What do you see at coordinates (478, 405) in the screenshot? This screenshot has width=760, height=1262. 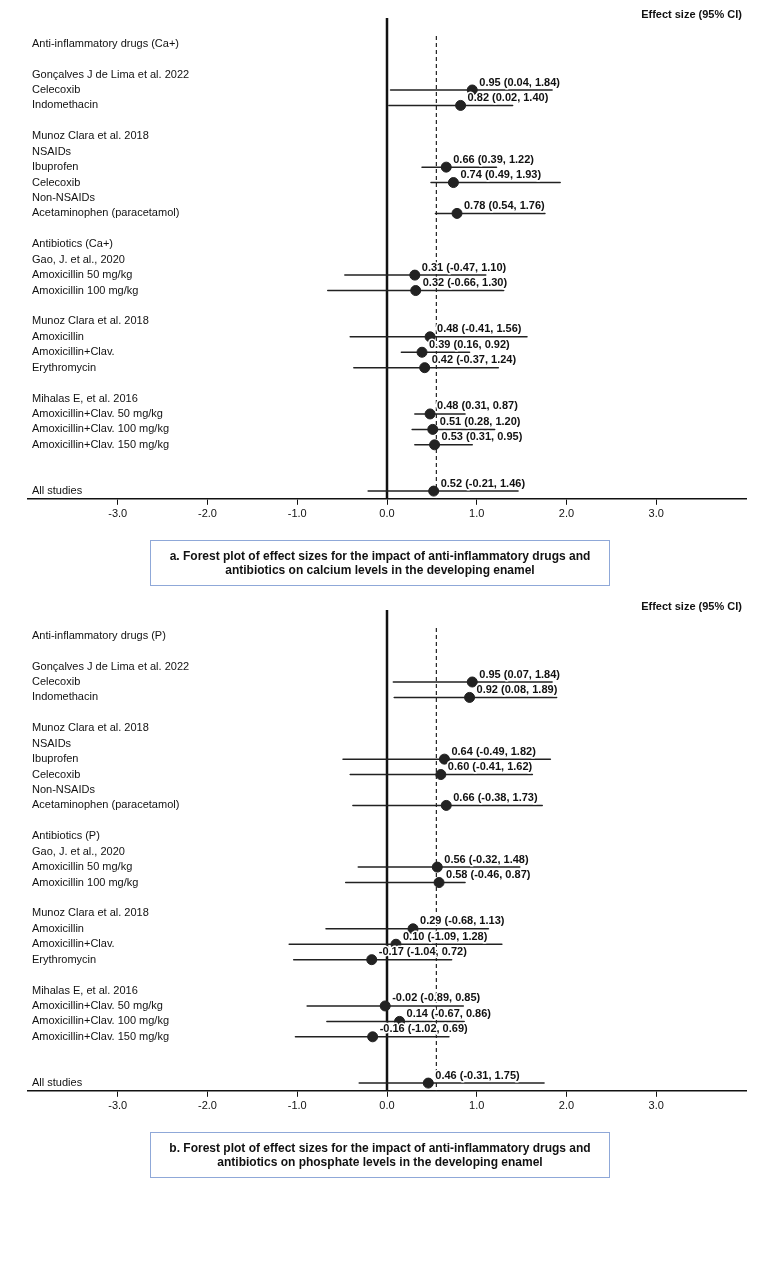 I see `data-label: 0.48 (0.31, 0.87)` at bounding box center [478, 405].